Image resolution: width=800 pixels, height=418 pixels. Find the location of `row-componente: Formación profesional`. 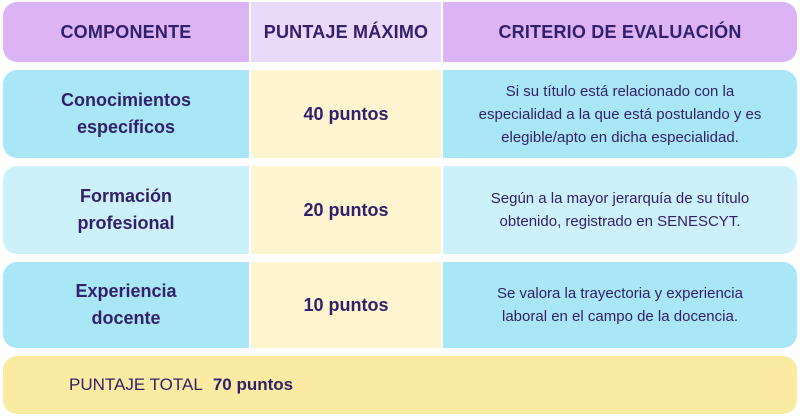

row-componente: Formación profesional is located at coordinates (126, 210).